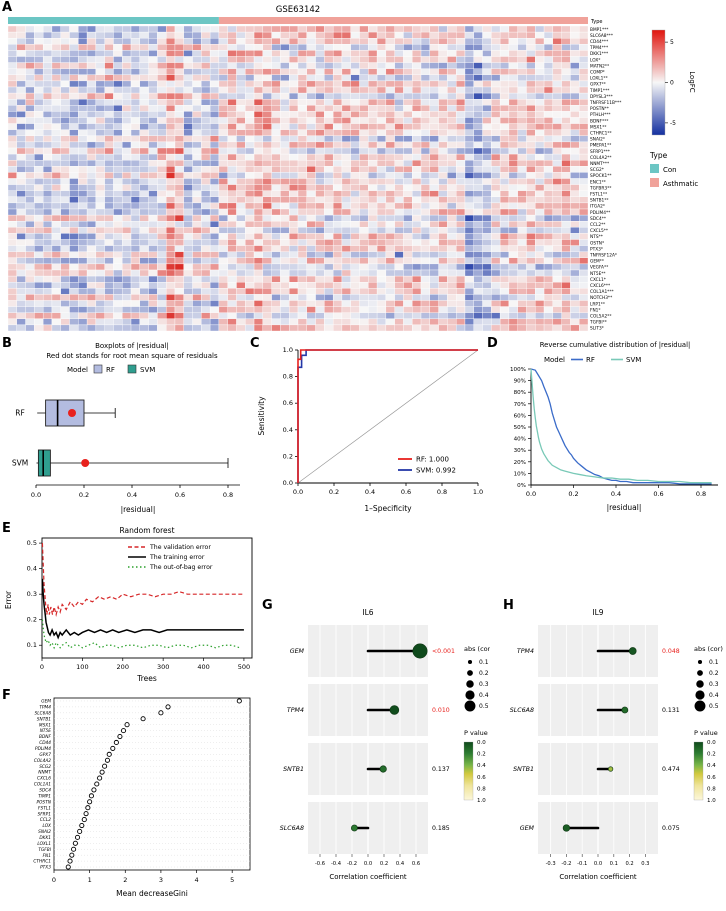 Image resolution: width=726 pixels, height=911 pixels. What do you see at coordinates (45, 743) in the screenshot?
I see `svg-text: CD44` at bounding box center [45, 743].